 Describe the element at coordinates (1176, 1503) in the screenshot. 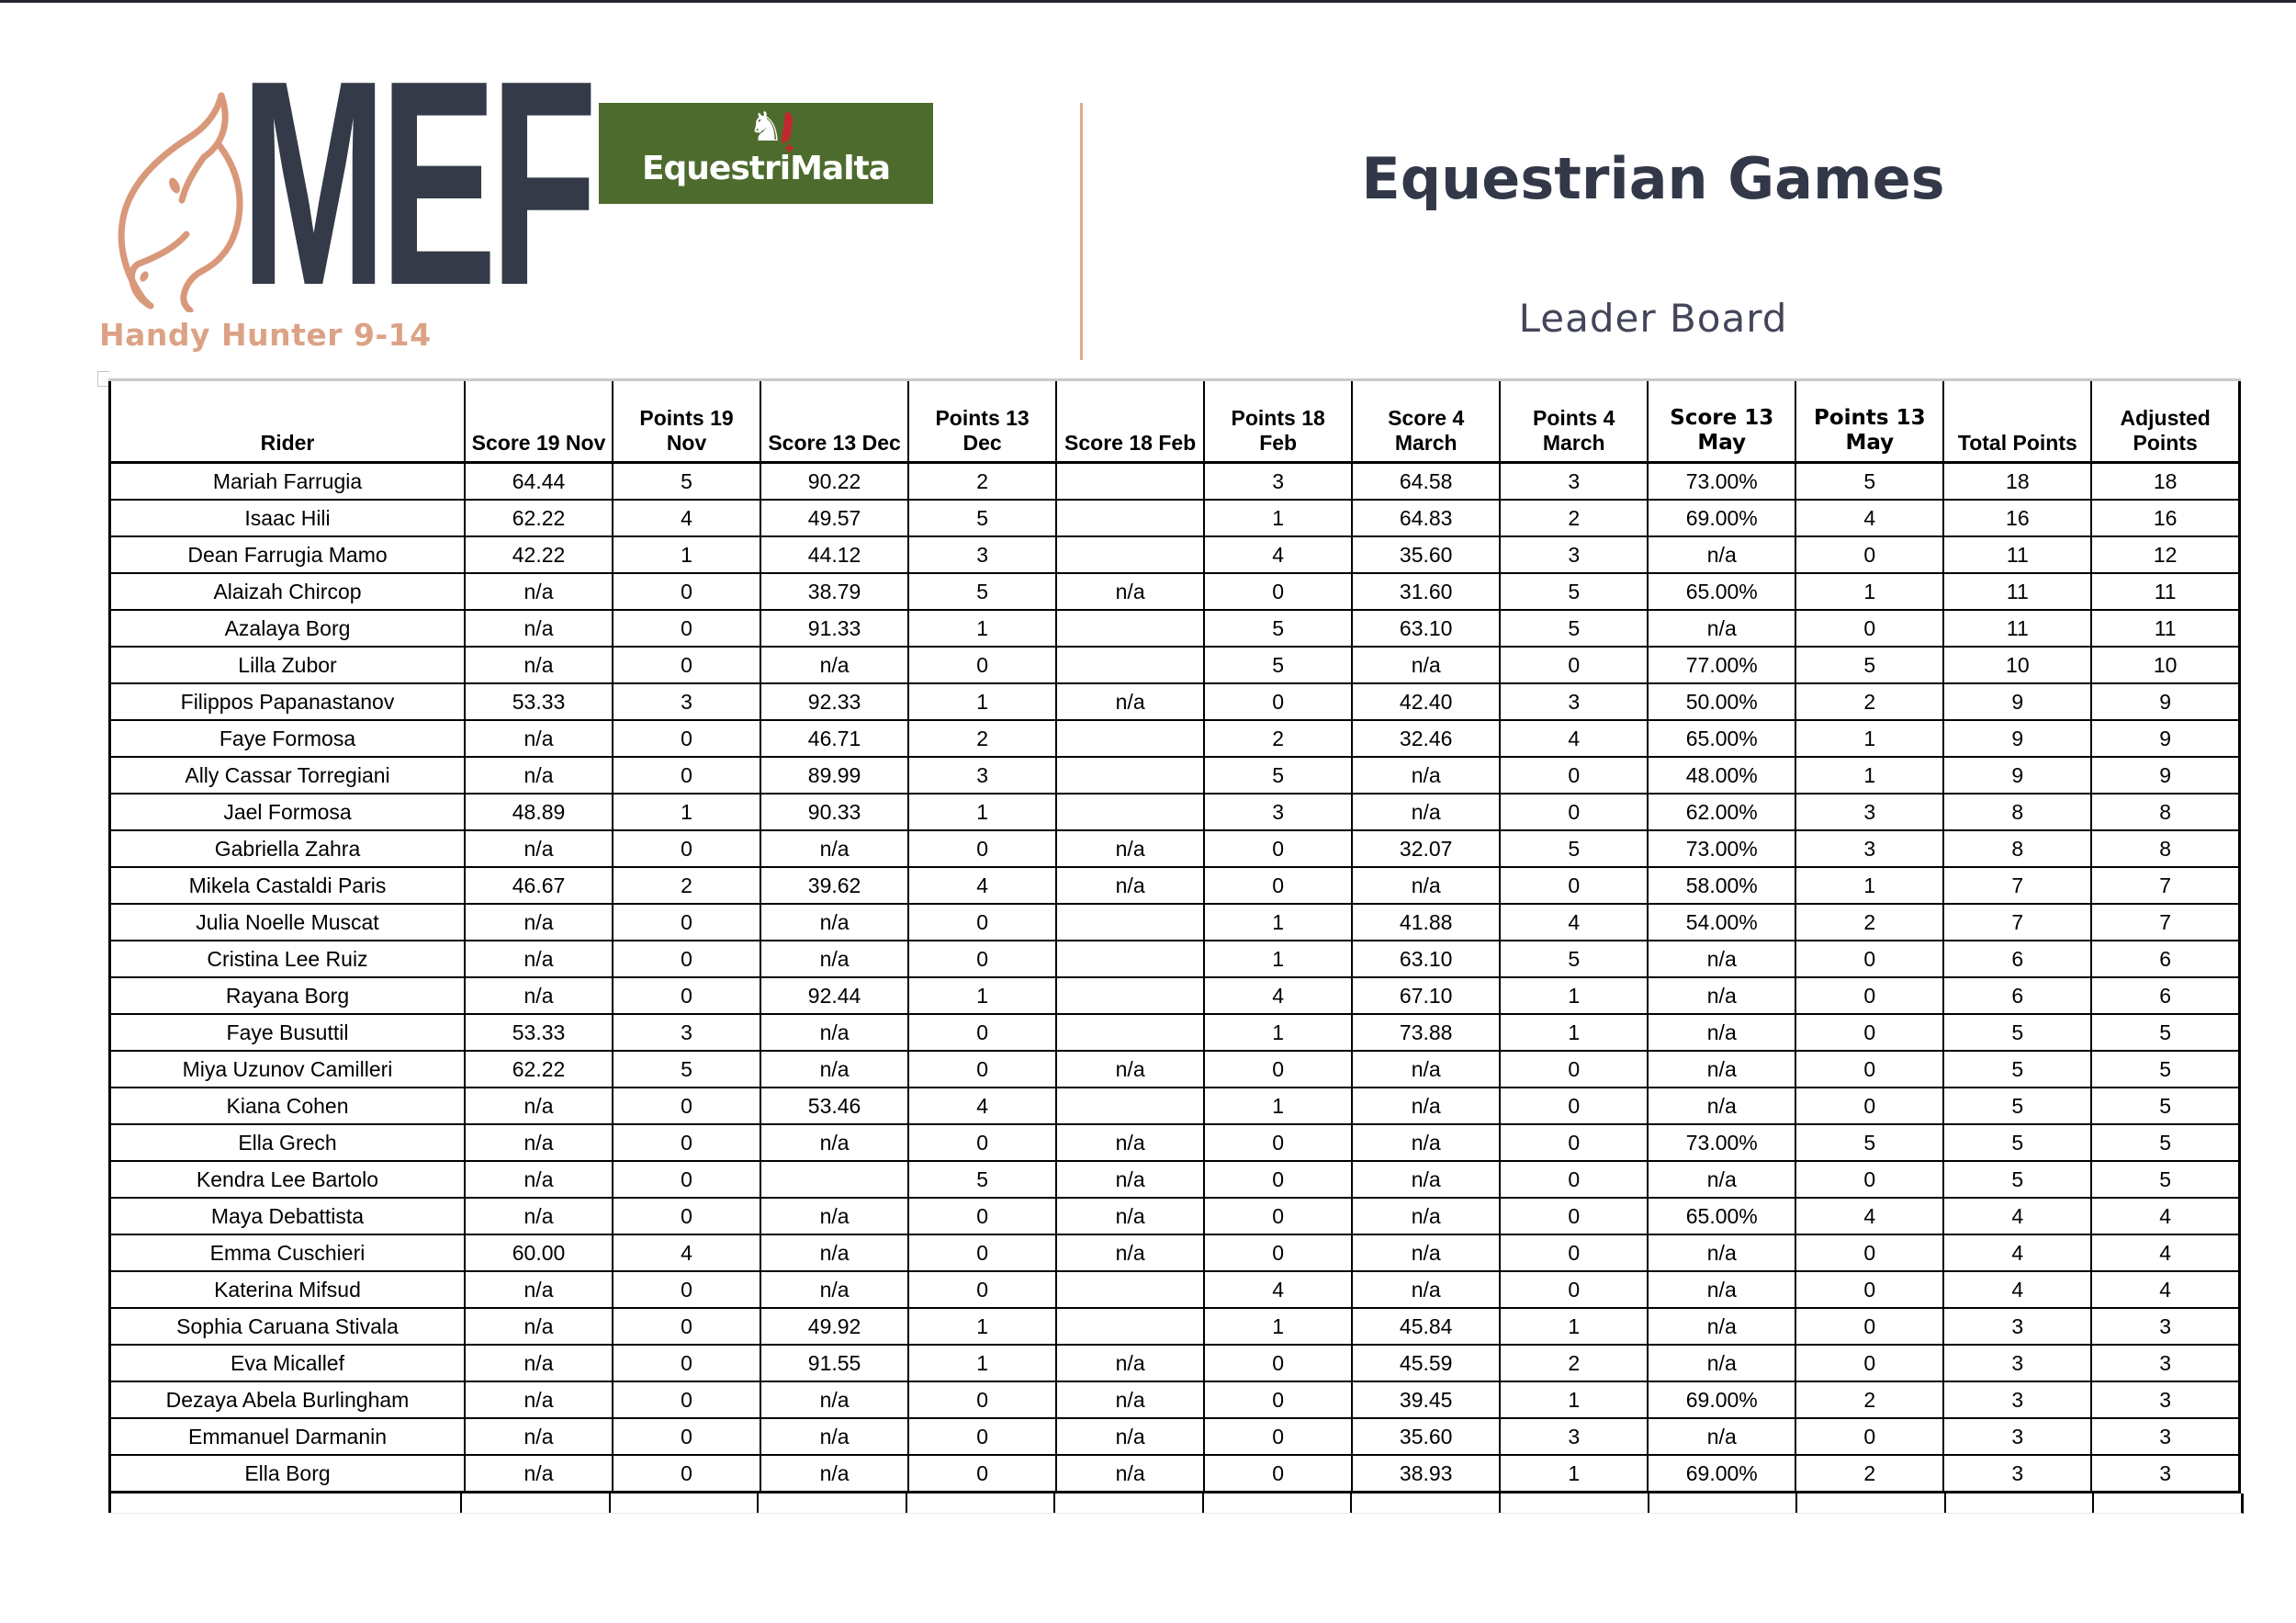

I see `gridline-stub-row` at that location.